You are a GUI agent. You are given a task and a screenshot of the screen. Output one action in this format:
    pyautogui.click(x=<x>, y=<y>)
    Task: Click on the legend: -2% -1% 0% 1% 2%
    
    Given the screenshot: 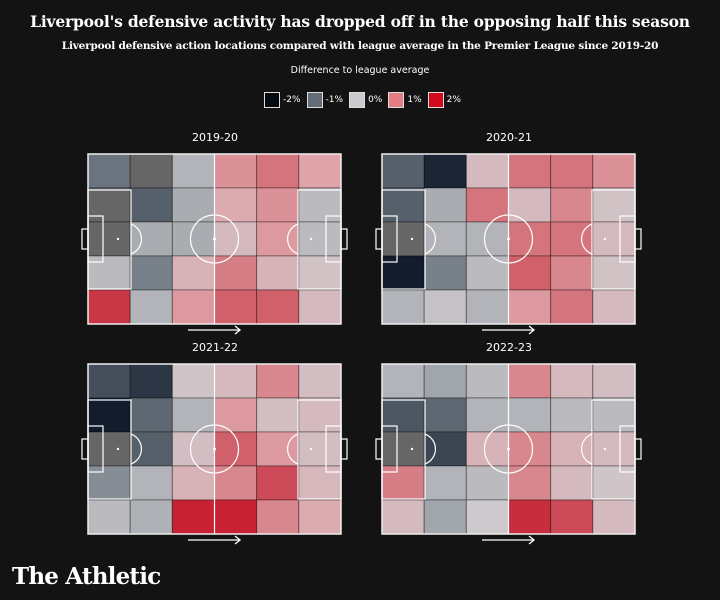 What is the action you would take?
    pyautogui.click(x=365, y=100)
    